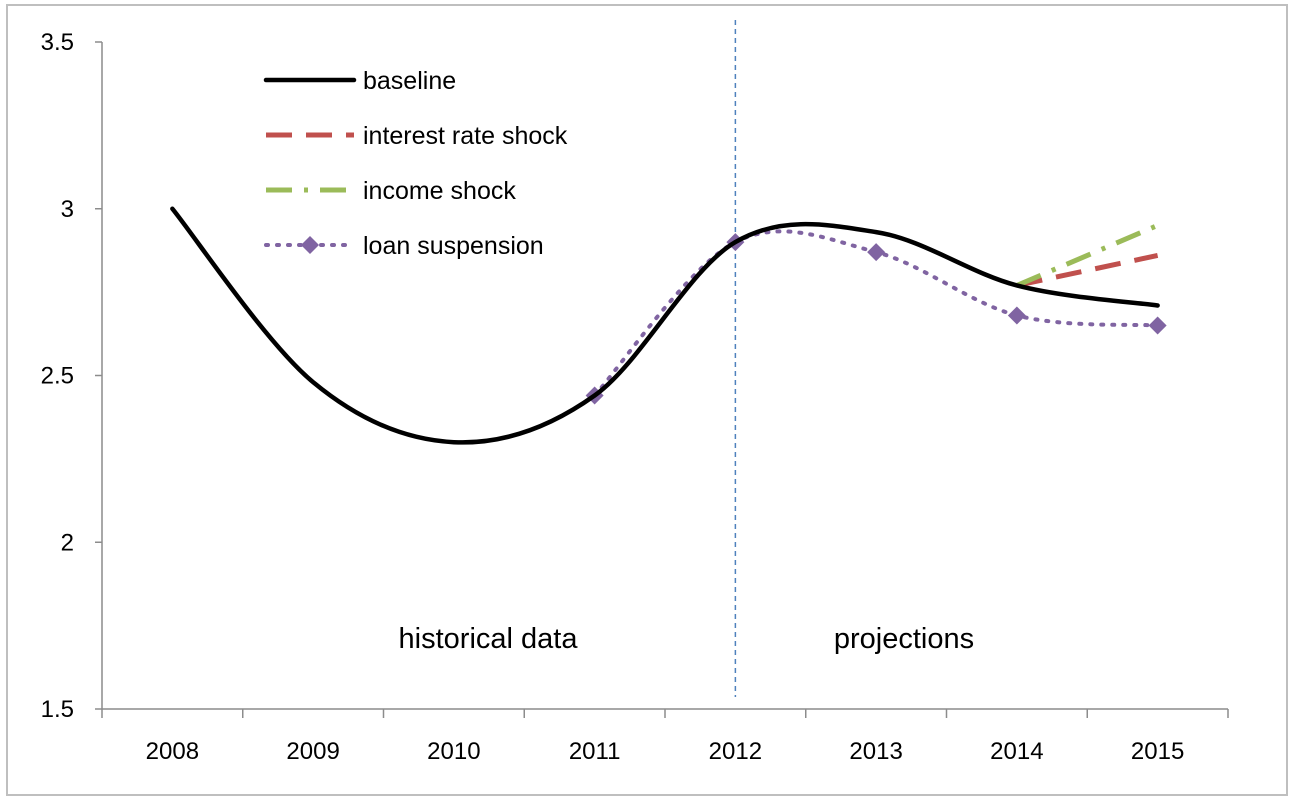 The height and width of the screenshot is (804, 1298). I want to click on legend-label-loan-suspension: loan suspension, so click(453, 246).